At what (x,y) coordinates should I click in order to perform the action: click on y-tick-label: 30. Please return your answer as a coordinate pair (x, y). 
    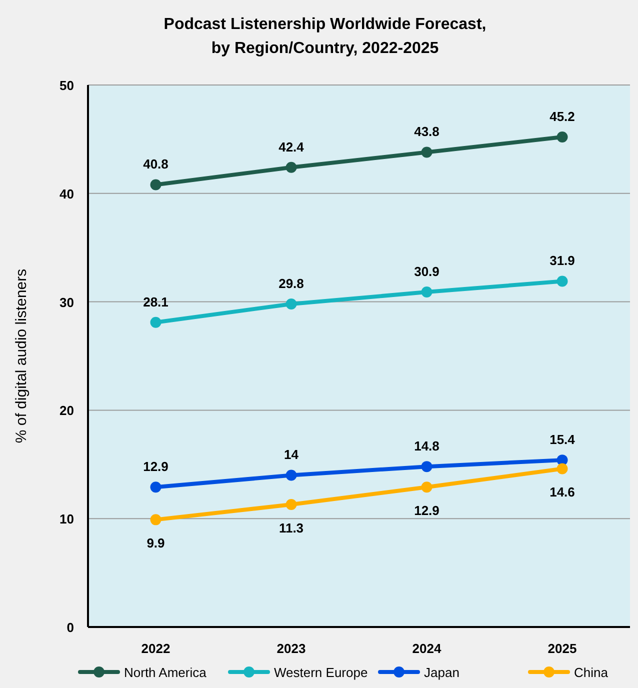
    Looking at the image, I should click on (67, 302).